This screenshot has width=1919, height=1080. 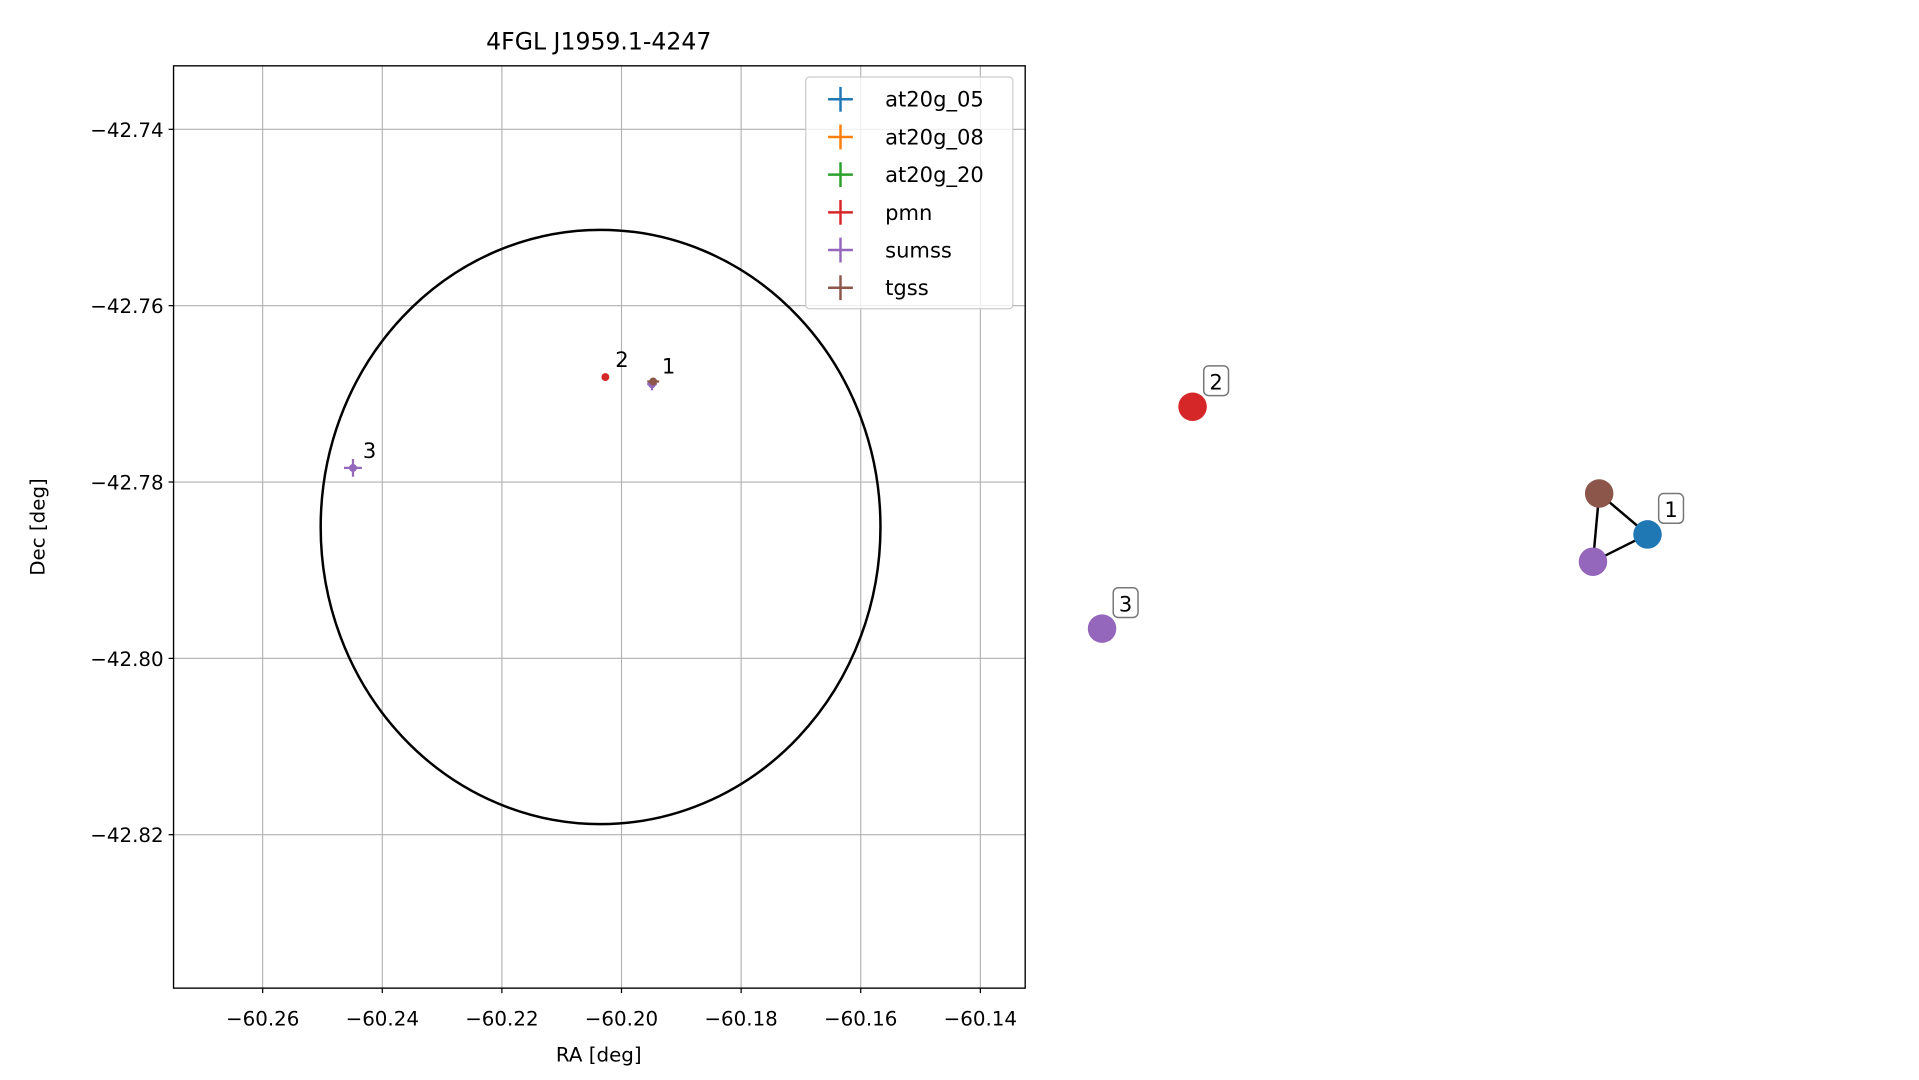 What do you see at coordinates (740, 1018) in the screenshot?
I see `x-tick-label: −60.18` at bounding box center [740, 1018].